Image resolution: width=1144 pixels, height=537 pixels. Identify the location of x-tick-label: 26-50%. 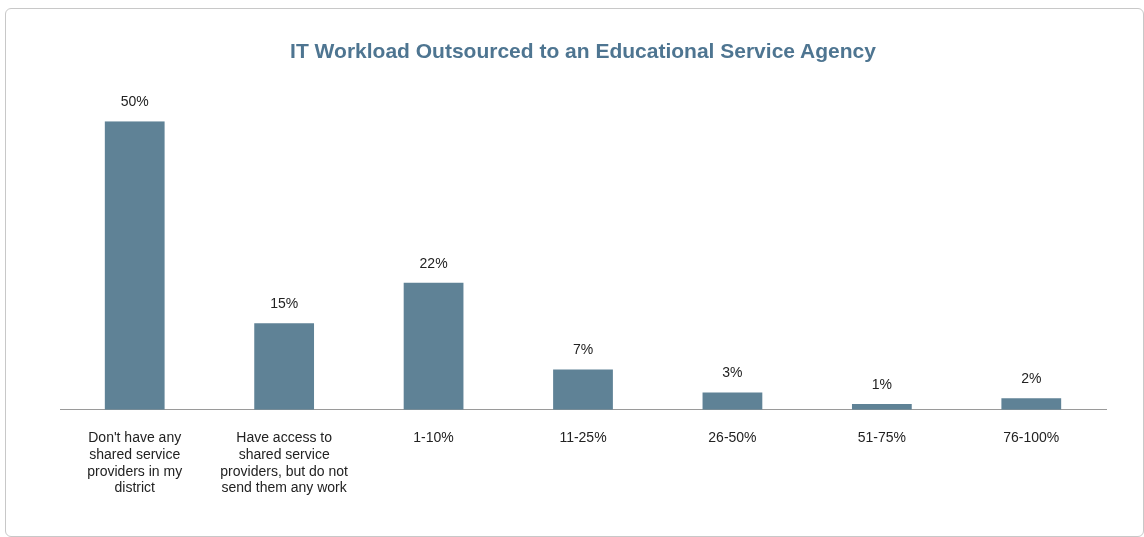
(732, 437).